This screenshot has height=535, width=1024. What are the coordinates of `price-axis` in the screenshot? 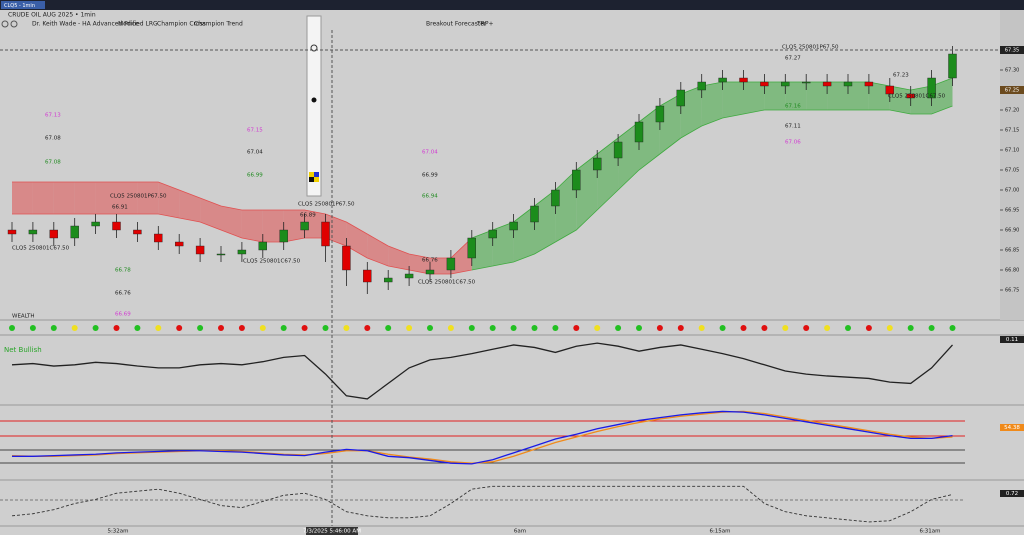 It's located at (1012, 165).